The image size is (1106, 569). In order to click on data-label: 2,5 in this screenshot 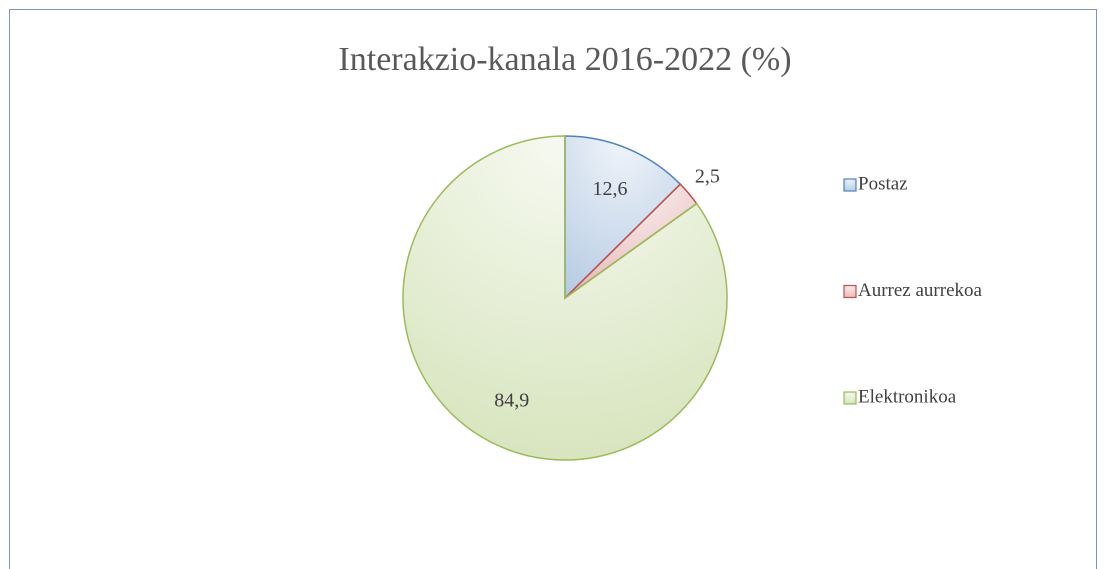, I will do `click(707, 176)`.